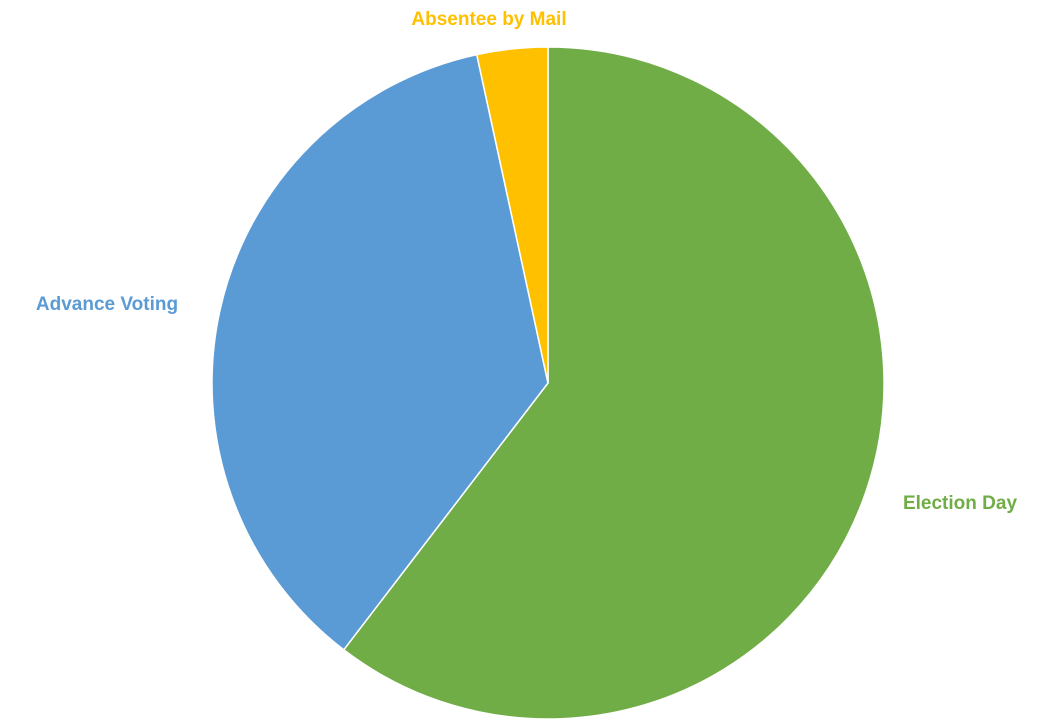 The width and height of the screenshot is (1058, 719). What do you see at coordinates (512, 215) in the screenshot?
I see `pie-slice-absentee-by-mail` at bounding box center [512, 215].